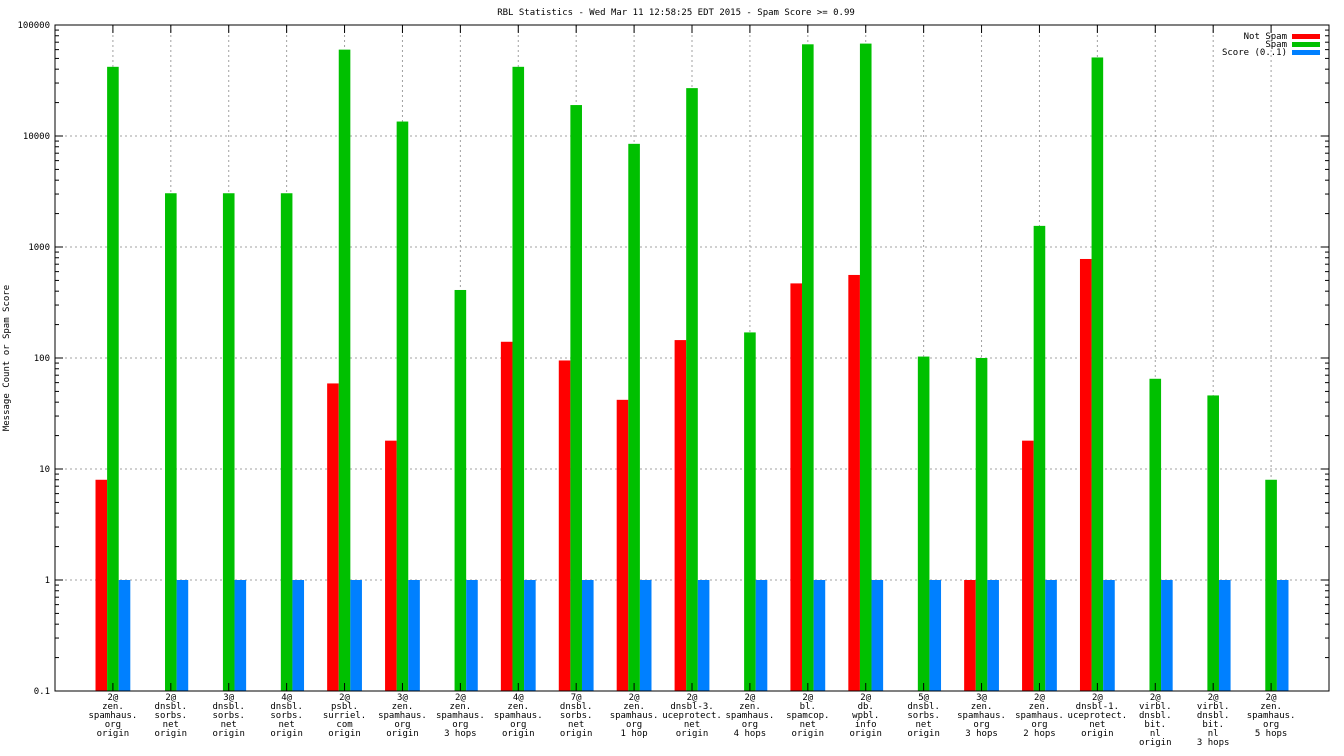  I want to click on x-tick-label: 2@ dnsbl. sorbs. net origin, so click(171, 716).